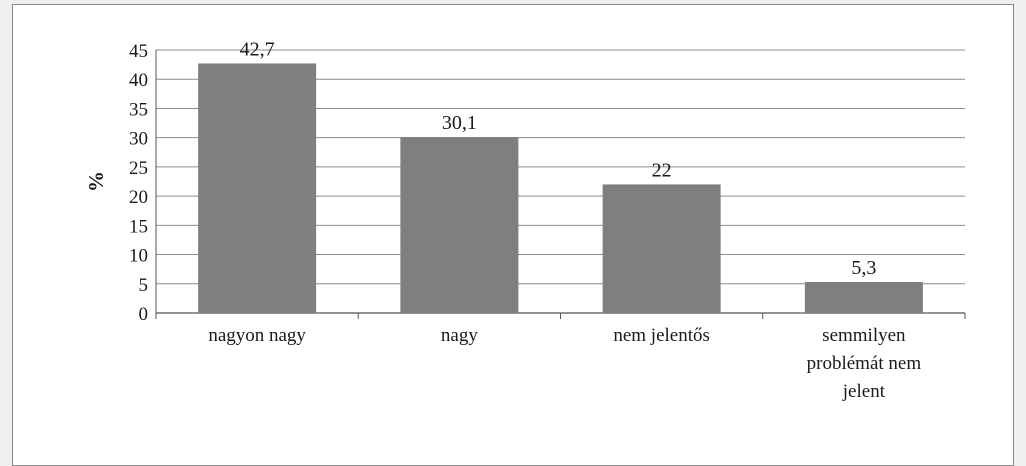 This screenshot has height=466, width=1026. Describe the element at coordinates (864, 391) in the screenshot. I see `x-tick-label-line: jelent` at that location.